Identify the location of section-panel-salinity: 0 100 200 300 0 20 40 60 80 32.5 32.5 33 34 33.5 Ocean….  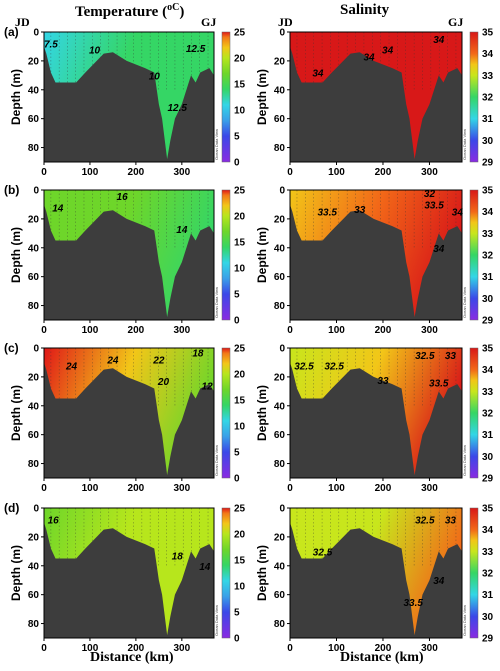
(374, 579).